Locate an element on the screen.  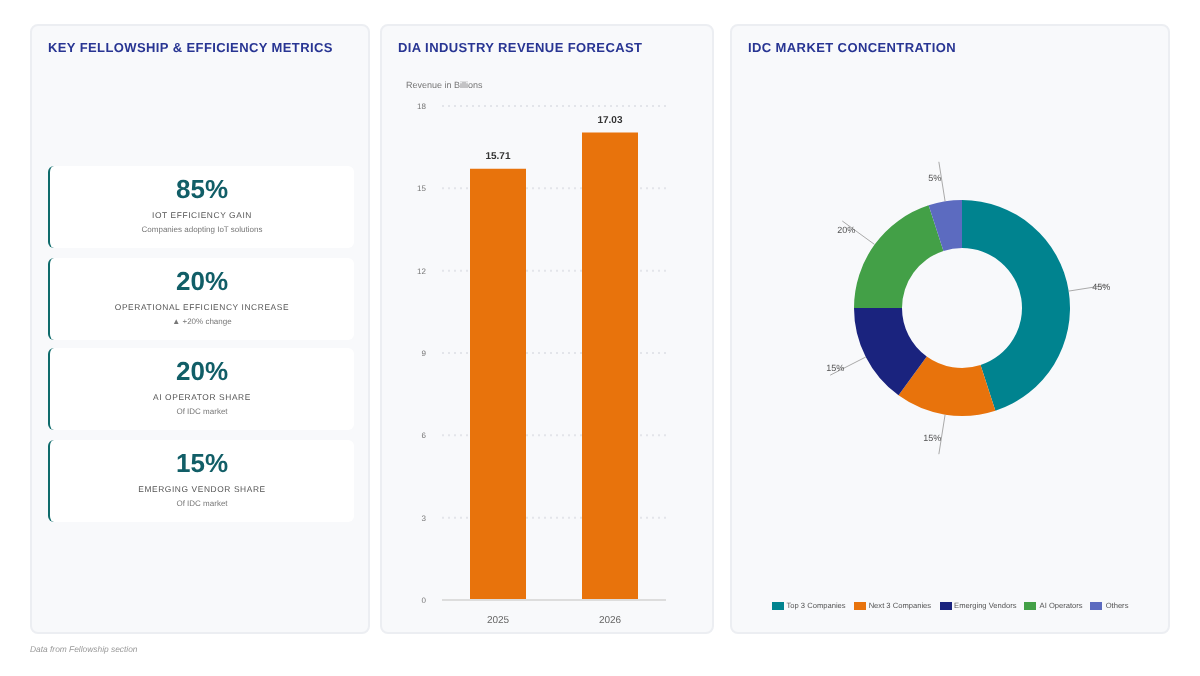
text: 85% is located at coordinates (202, 189).